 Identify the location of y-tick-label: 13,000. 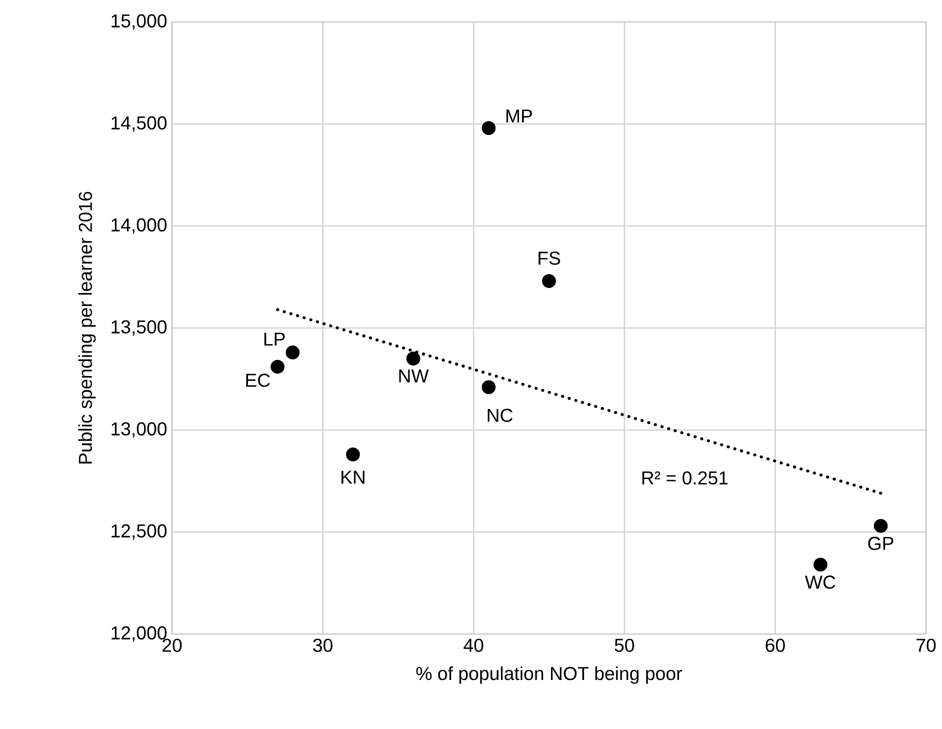
(139, 430).